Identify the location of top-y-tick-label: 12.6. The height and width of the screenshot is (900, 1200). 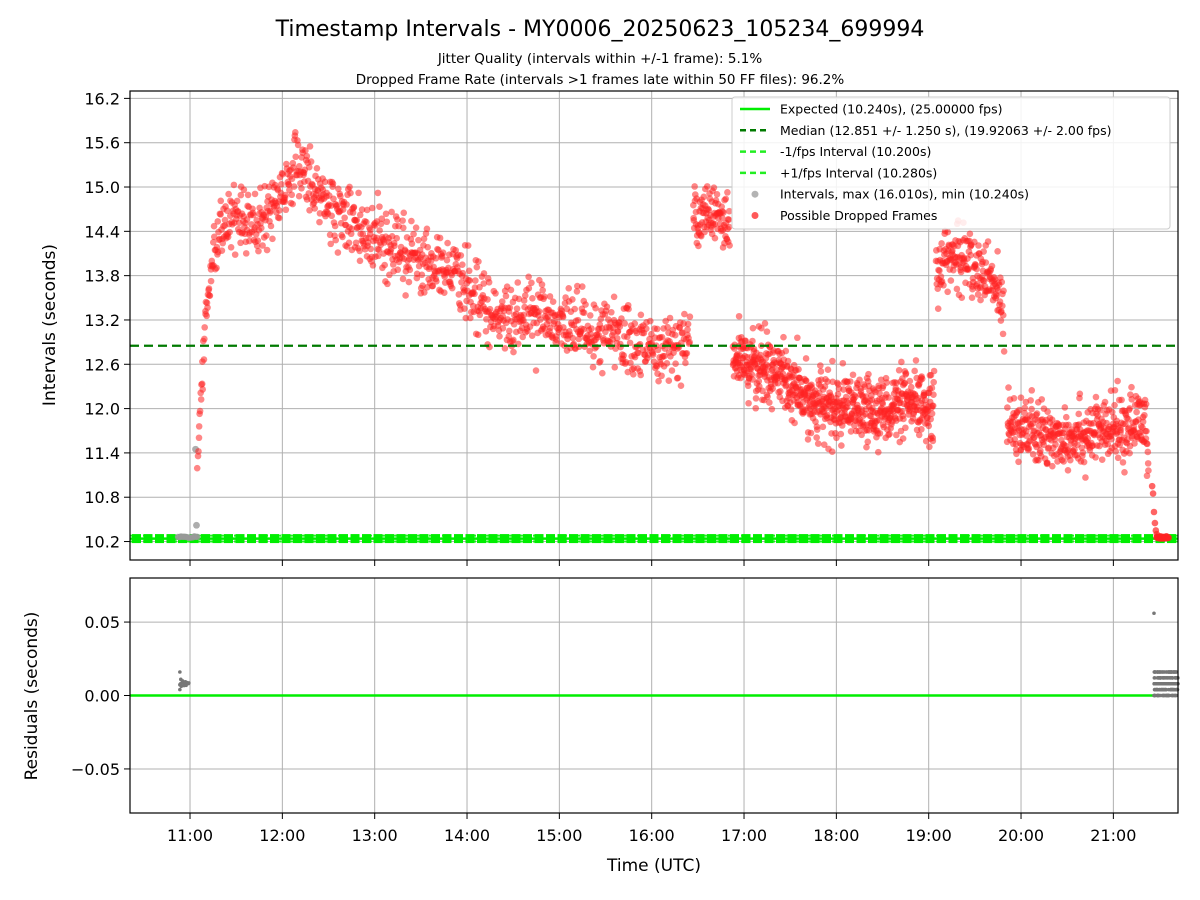
(102, 364).